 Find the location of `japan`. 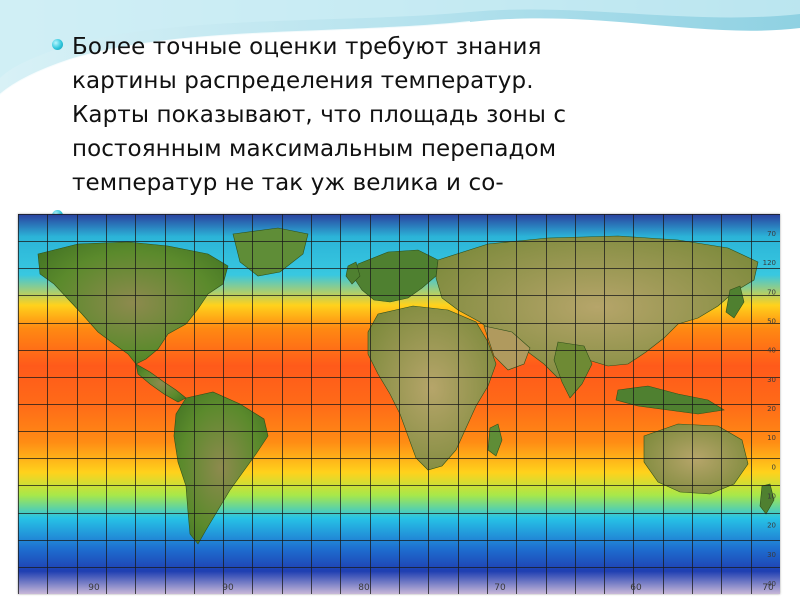

japan is located at coordinates (735, 302).